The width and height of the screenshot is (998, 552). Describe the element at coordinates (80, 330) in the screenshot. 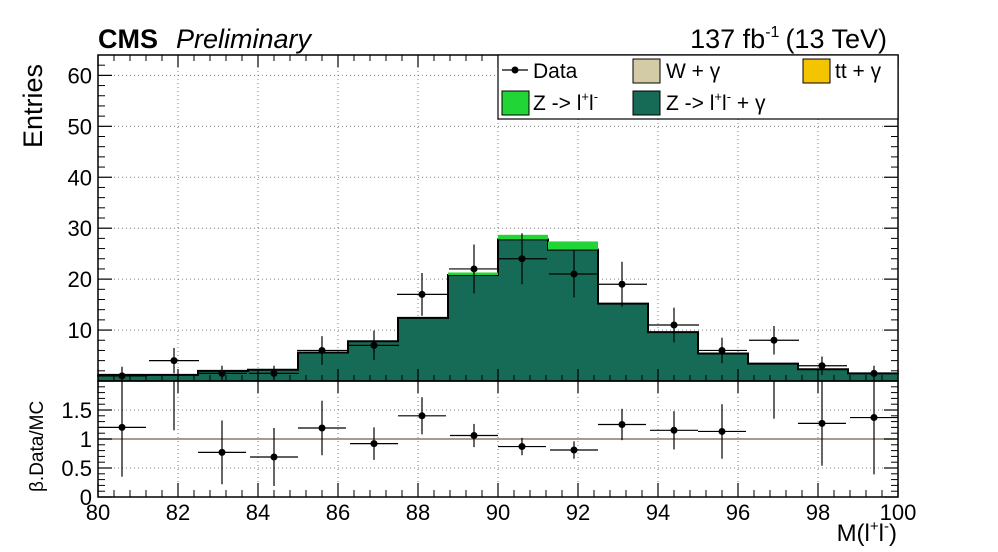

I see `main-ytick-label: 10` at that location.